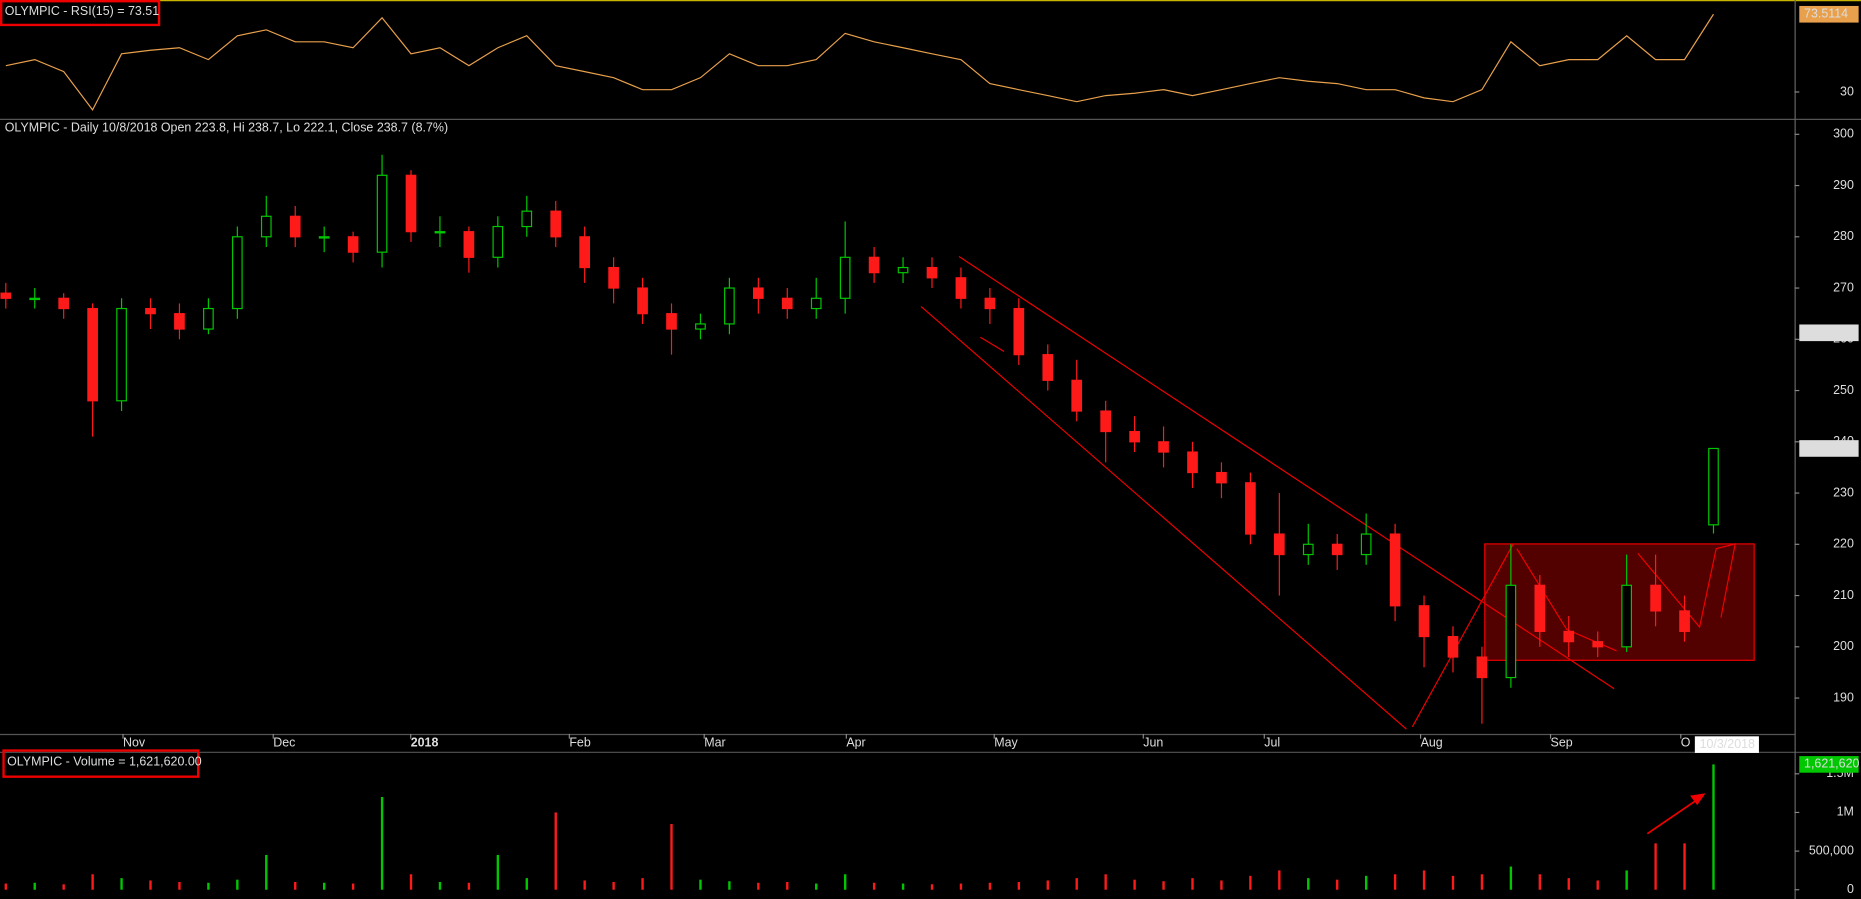 This screenshot has width=1861, height=899. I want to click on price-marker-bg, so click(1829, 333).